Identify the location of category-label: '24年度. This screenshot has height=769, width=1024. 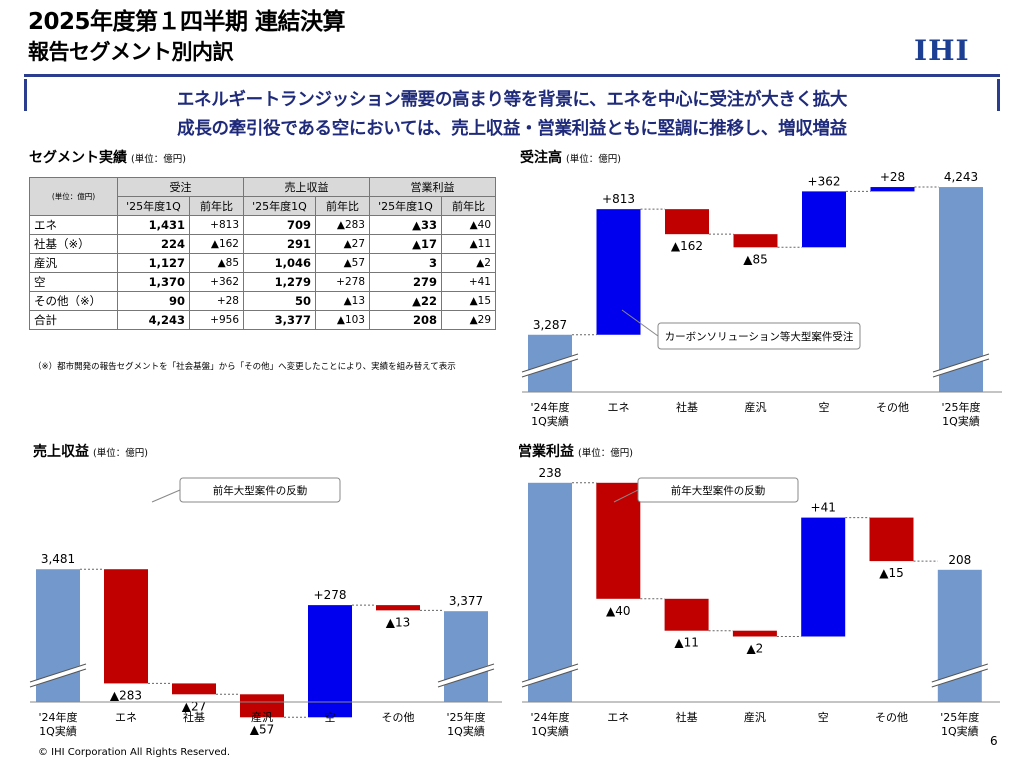
(57, 717).